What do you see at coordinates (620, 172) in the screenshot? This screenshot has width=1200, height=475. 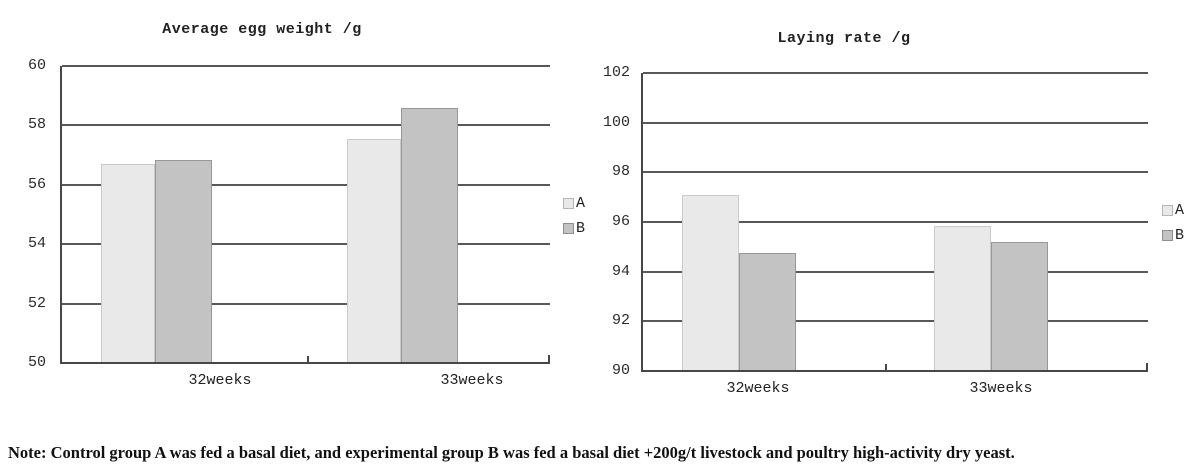 I see `y-tick-label-98: 98` at bounding box center [620, 172].